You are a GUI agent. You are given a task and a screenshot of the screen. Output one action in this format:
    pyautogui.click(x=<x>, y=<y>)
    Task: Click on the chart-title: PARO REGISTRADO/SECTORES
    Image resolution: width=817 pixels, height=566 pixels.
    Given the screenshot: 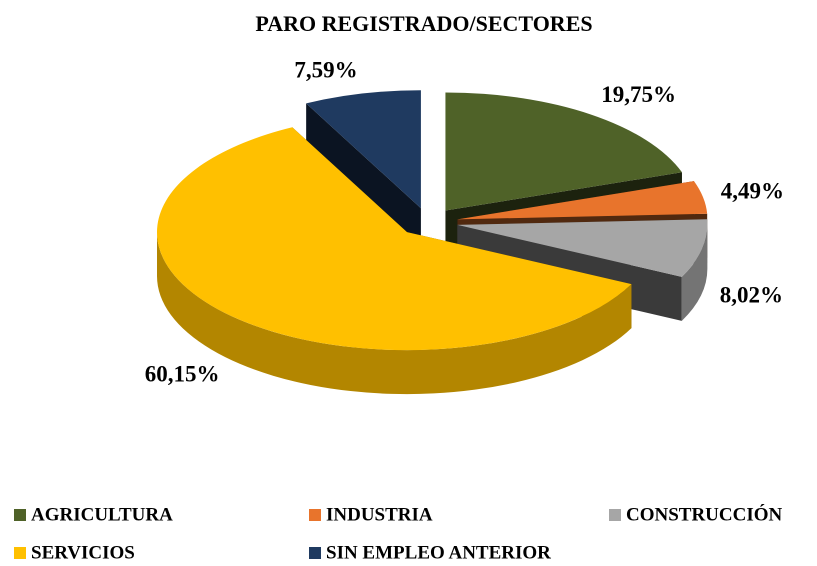 What is the action you would take?
    pyautogui.click(x=423, y=23)
    